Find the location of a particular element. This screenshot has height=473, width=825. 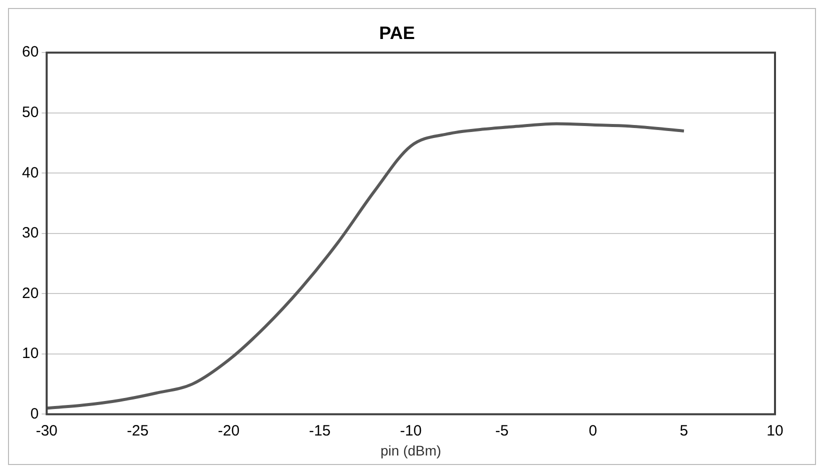

y-tick-label: 20 is located at coordinates (30, 293).